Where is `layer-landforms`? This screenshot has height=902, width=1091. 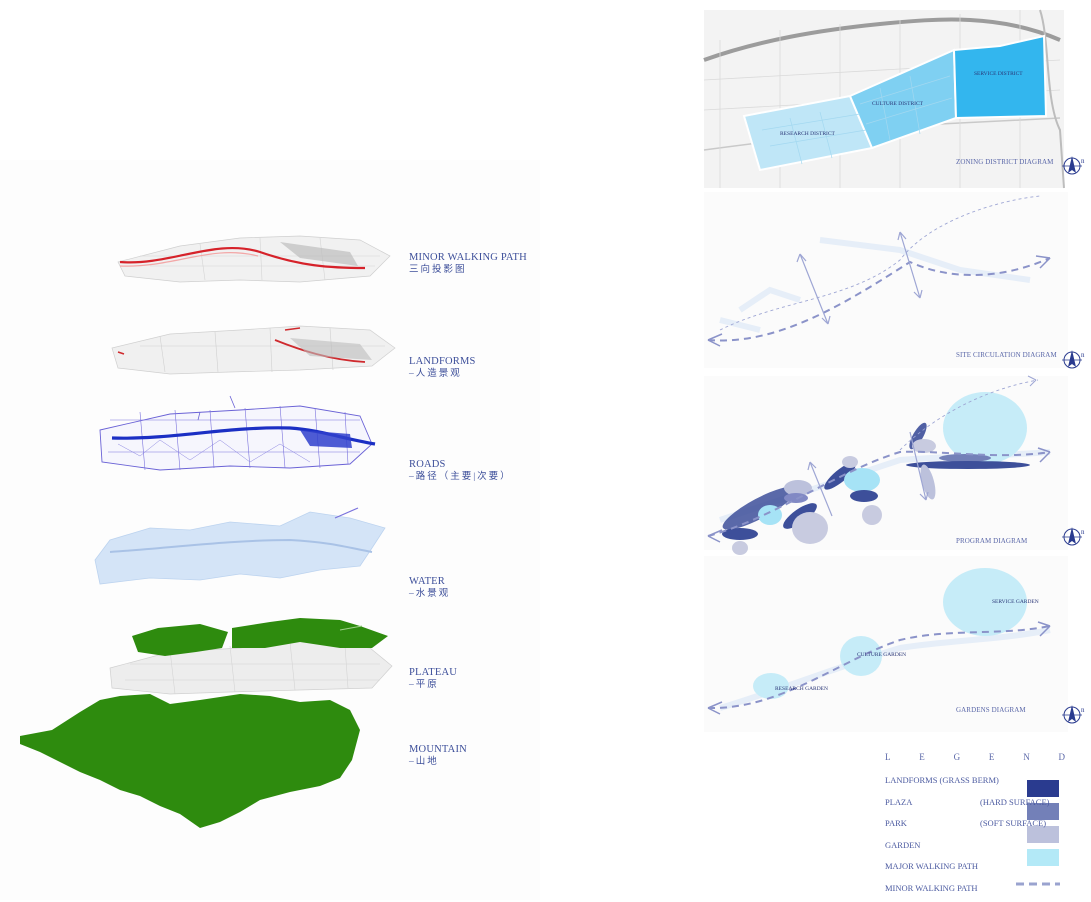
layer-landforms is located at coordinates (253, 350).